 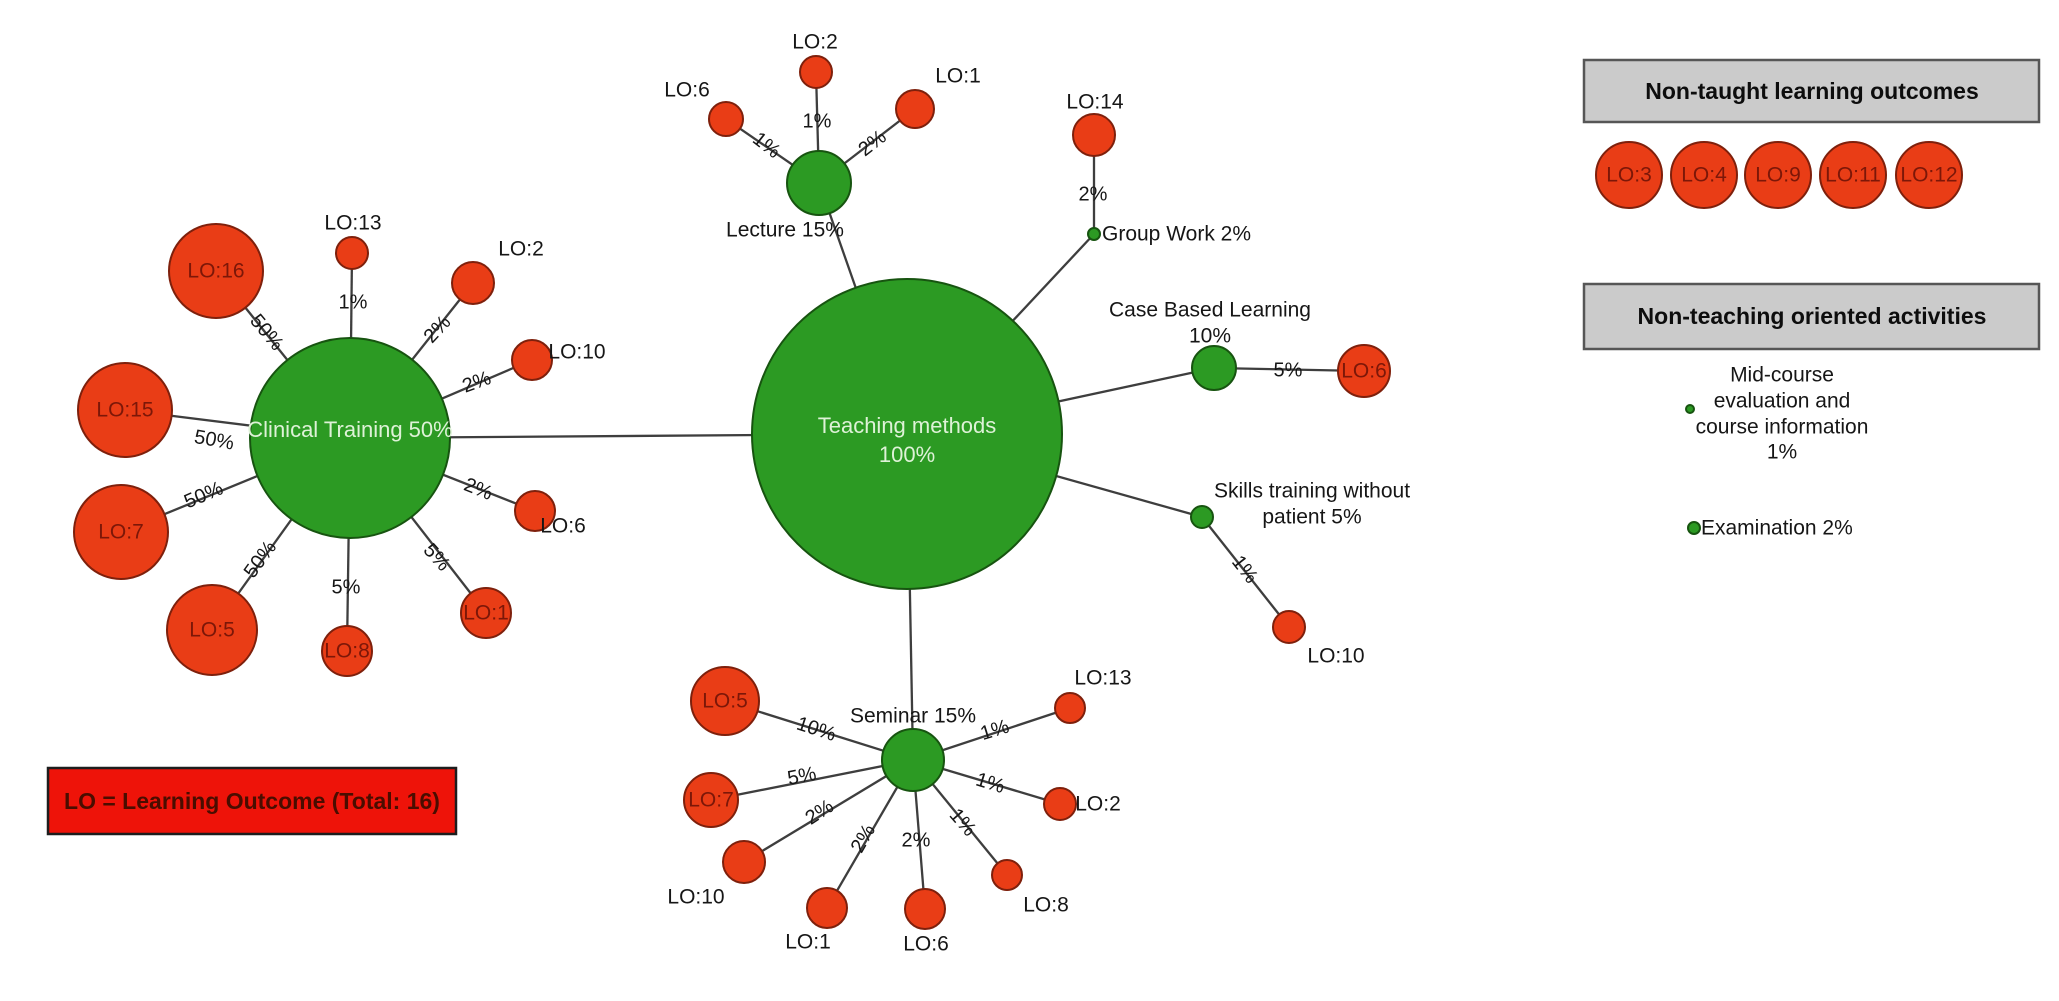 I want to click on node-clinical-lo13, so click(x=352, y=253).